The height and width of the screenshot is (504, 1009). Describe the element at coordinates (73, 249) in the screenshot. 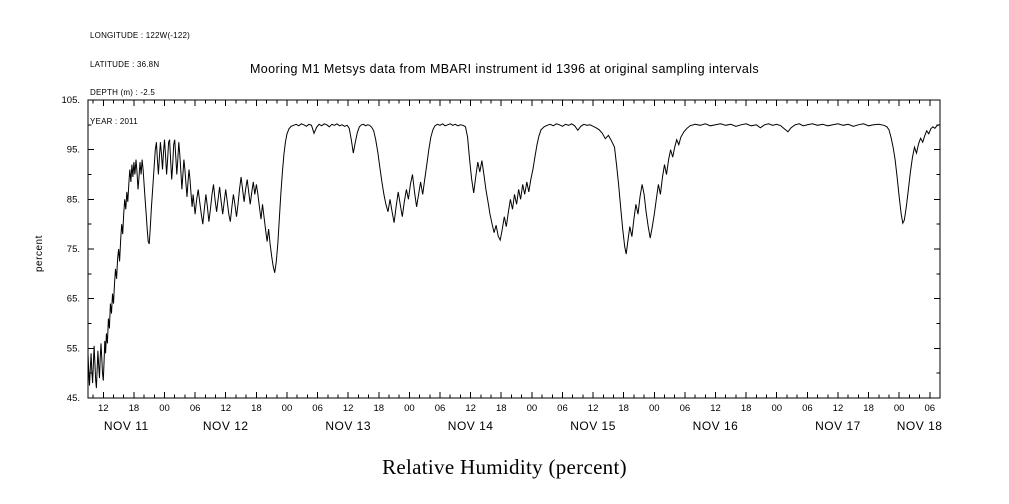

I see `y-tick-label: 75.` at that location.